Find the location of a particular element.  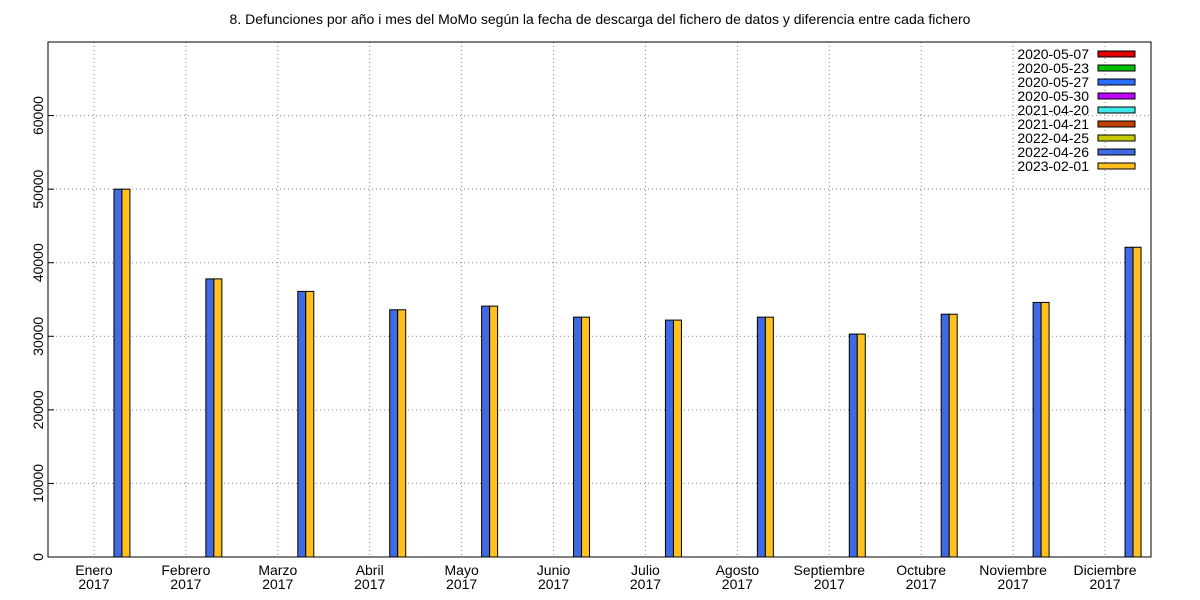

legend-label: 2023-02-01 is located at coordinates (1053, 166).